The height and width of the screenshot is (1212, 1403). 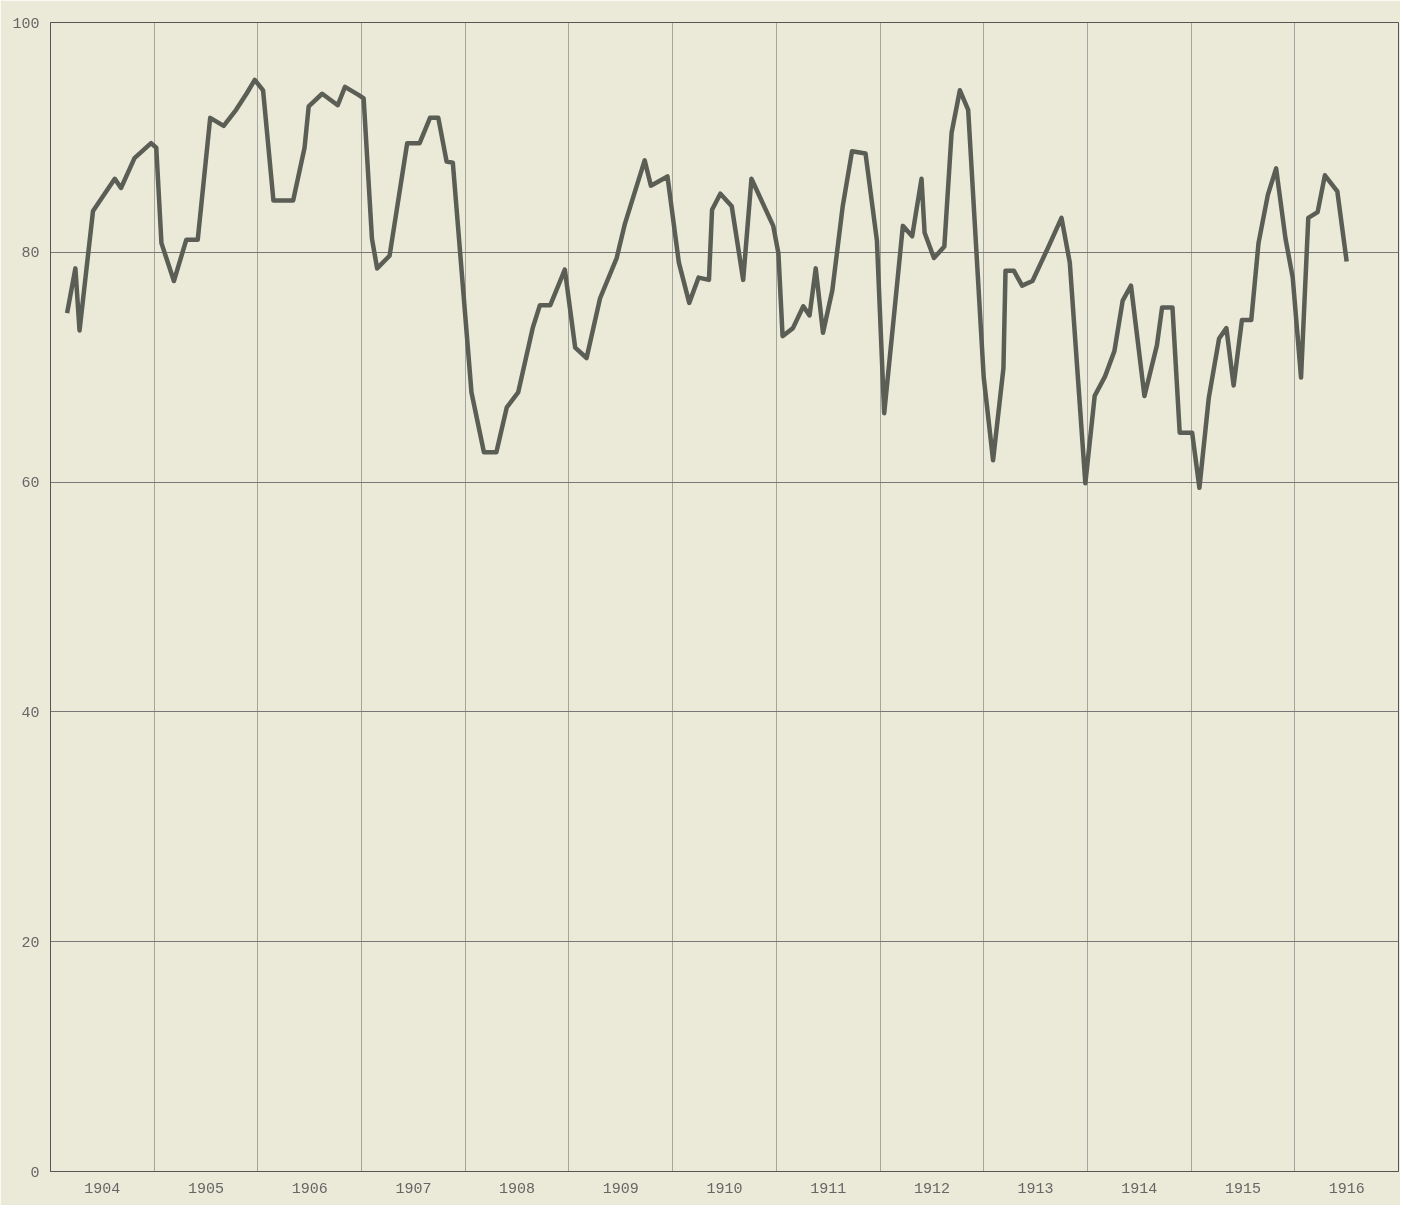 I want to click on y-tick-label: 60, so click(x=30, y=484).